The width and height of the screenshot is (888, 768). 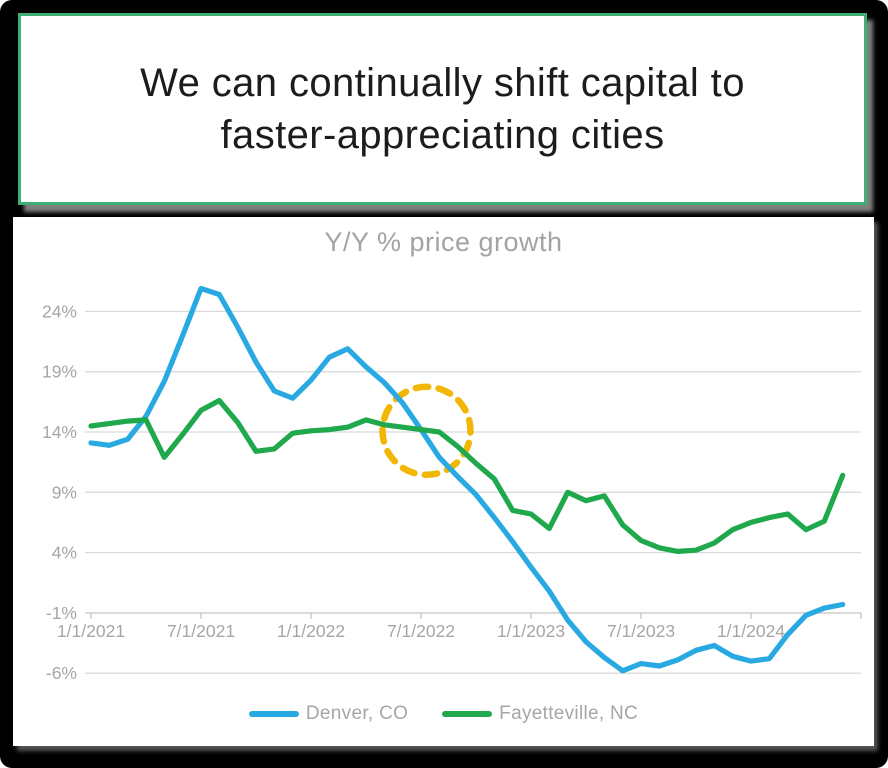 What do you see at coordinates (421, 631) in the screenshot?
I see `x-axis-label: 7/1/2022` at bounding box center [421, 631].